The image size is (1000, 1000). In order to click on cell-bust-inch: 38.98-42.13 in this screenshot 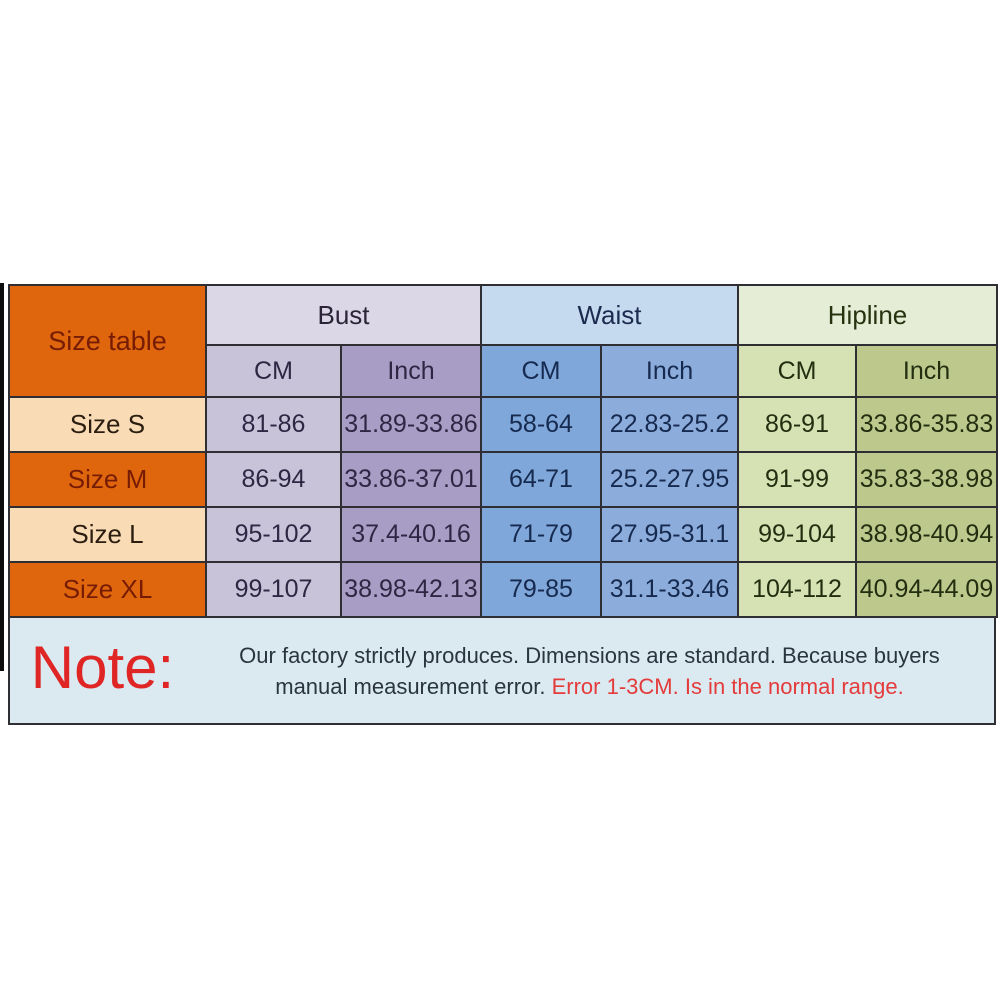, I will do `click(411, 589)`.